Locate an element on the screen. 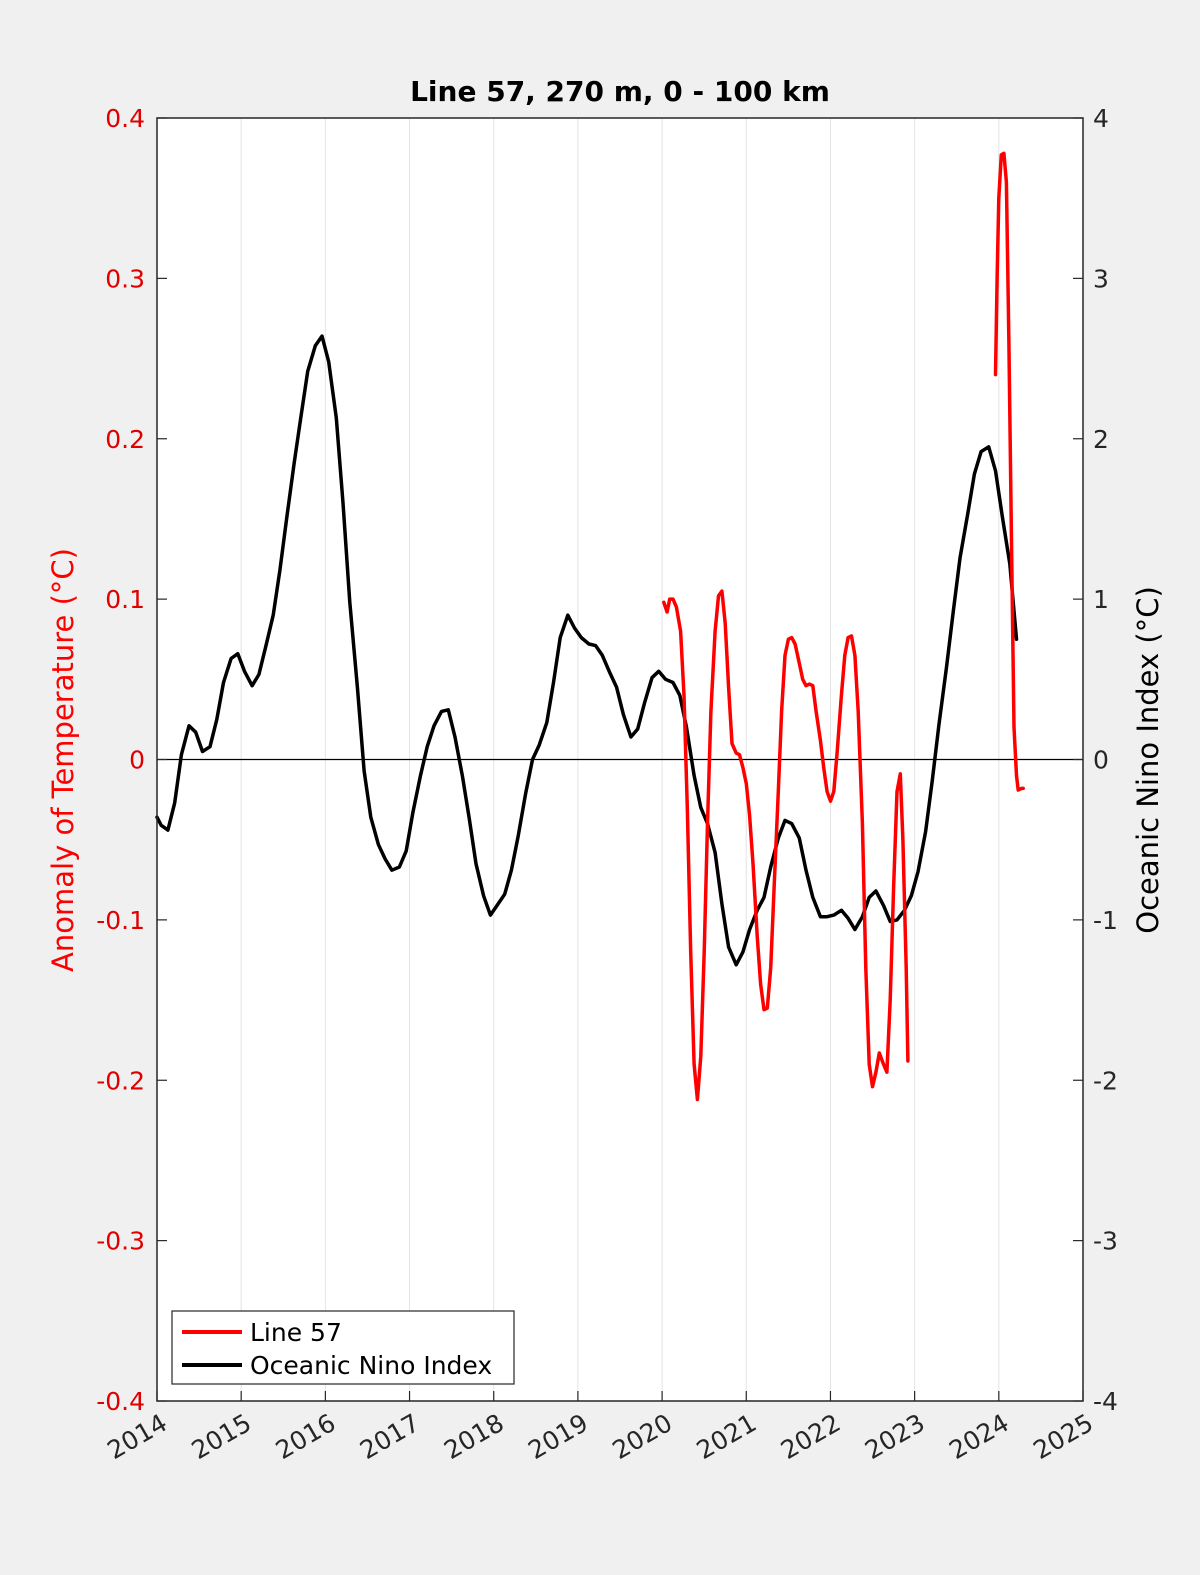 The image size is (1200, 1575). left-axis-title: Anomaly of Temperature (°C) is located at coordinates (63, 760).